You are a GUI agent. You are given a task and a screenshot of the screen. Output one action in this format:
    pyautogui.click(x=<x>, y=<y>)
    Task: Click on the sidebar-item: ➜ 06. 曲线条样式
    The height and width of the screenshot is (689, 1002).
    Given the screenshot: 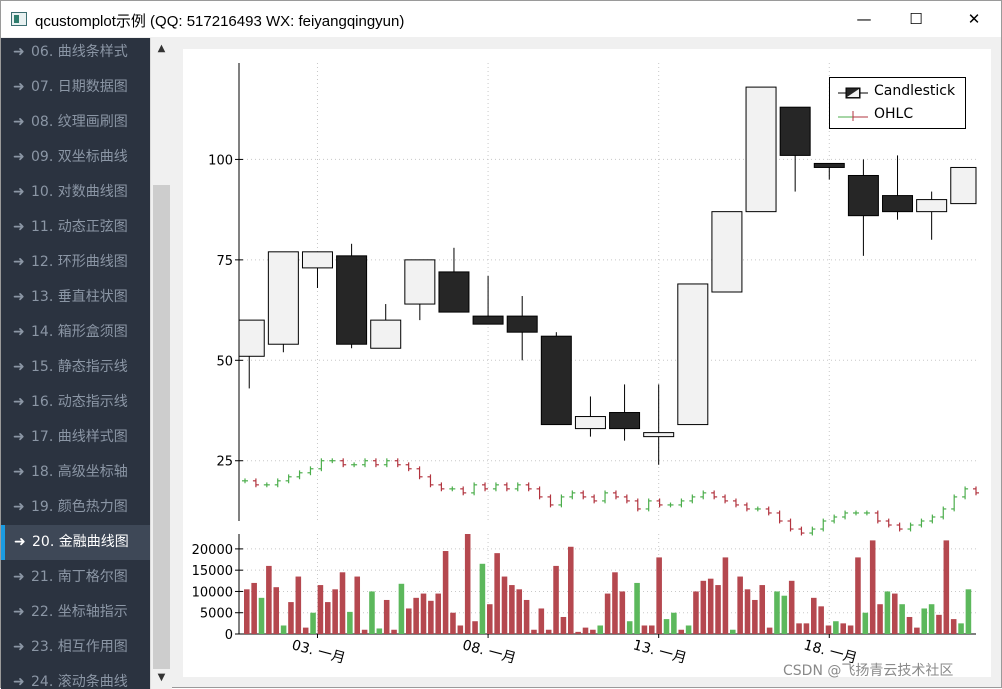 What is the action you would take?
    pyautogui.click(x=75, y=54)
    